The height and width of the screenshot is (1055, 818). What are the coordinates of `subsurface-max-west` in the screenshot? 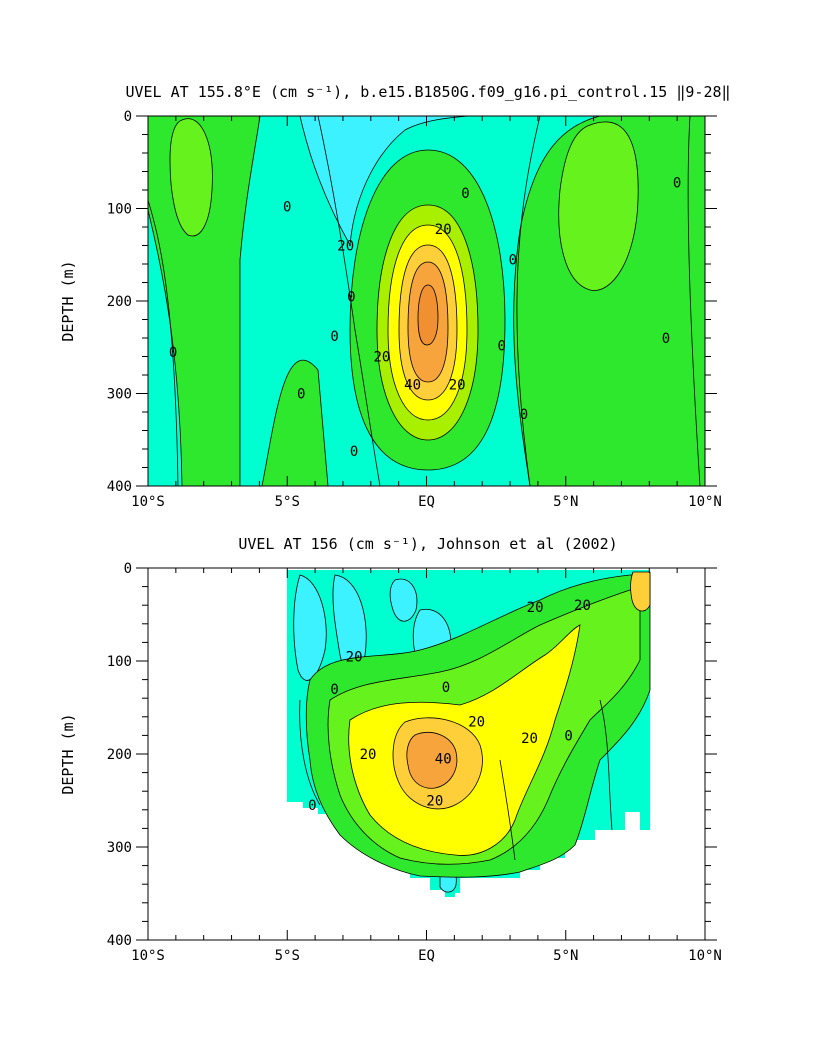 It's located at (191, 177).